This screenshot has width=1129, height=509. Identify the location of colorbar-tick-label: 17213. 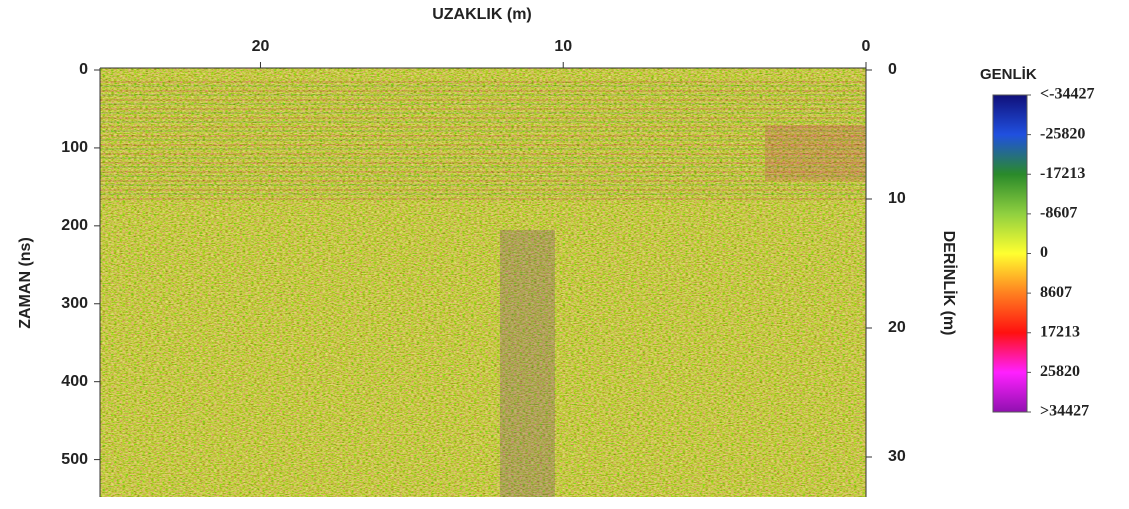
(1060, 331).